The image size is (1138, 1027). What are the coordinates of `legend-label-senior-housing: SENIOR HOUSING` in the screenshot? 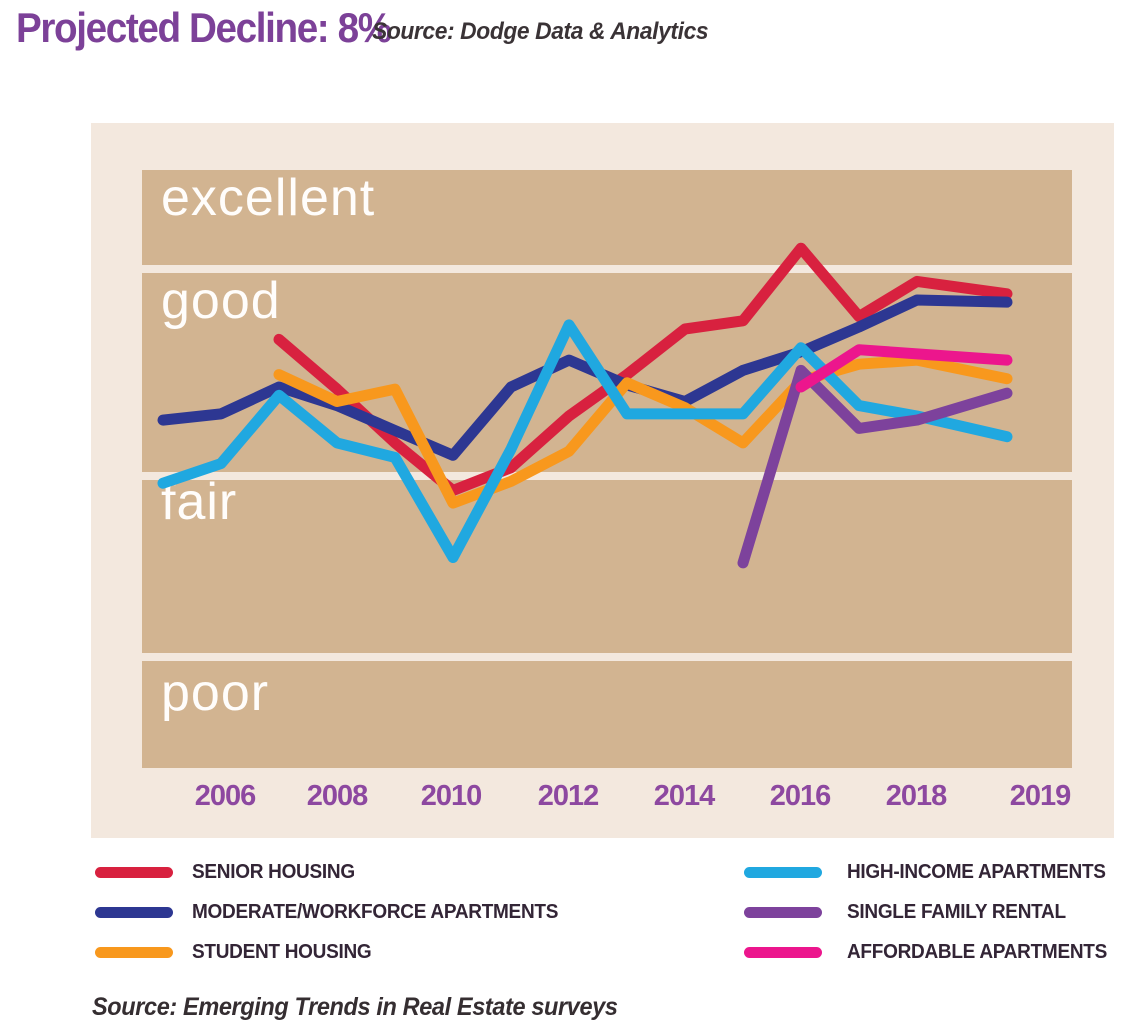 It's located at (273, 872).